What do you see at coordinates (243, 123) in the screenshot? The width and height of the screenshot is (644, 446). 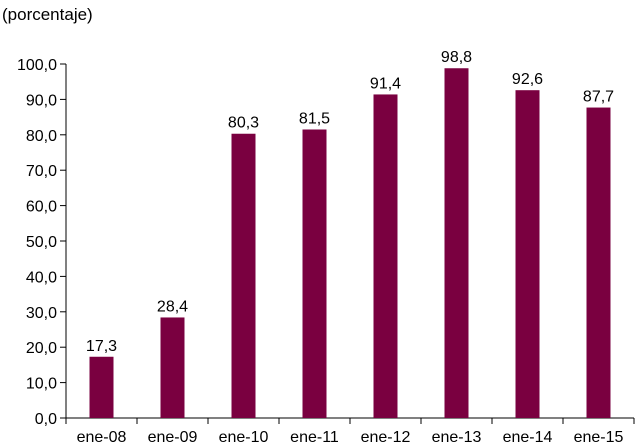 I see `data-label-ene-10: 80,3` at bounding box center [243, 123].